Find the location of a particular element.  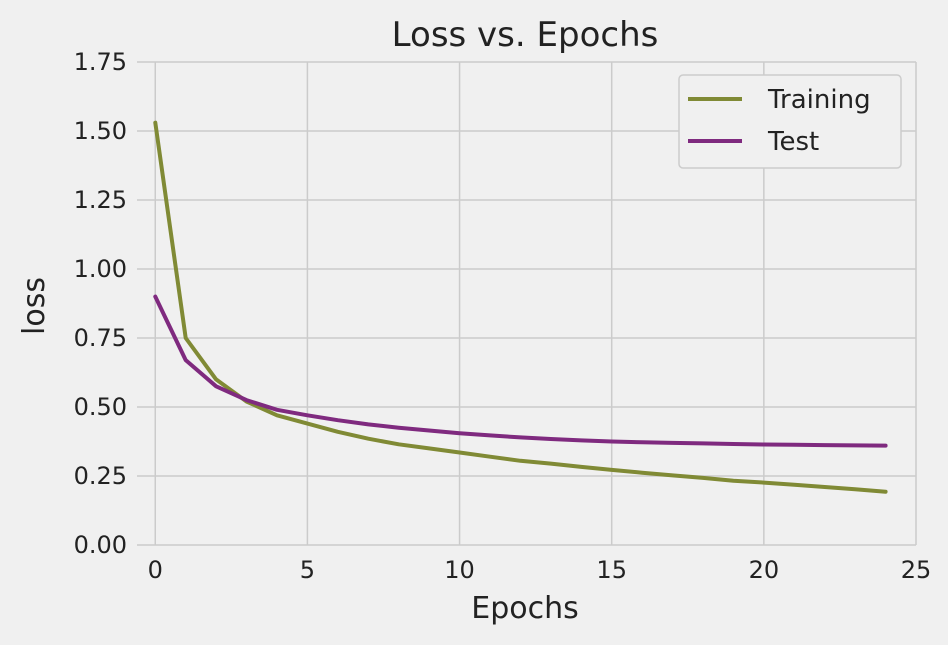

x-tick-label: 25 is located at coordinates (916, 570).